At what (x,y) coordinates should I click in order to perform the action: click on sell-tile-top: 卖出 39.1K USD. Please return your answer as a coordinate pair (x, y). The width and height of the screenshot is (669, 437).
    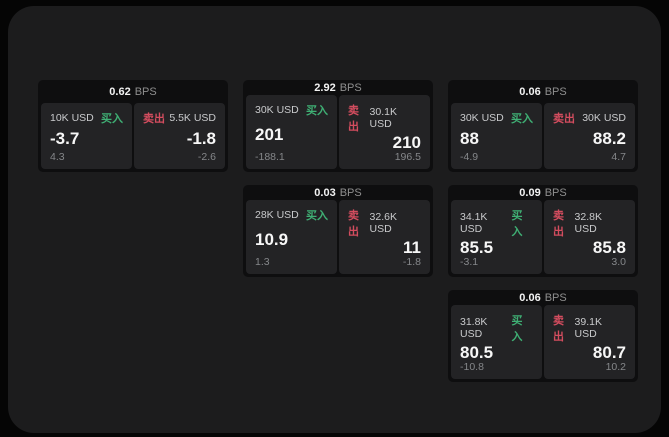
    Looking at the image, I should click on (589, 328).